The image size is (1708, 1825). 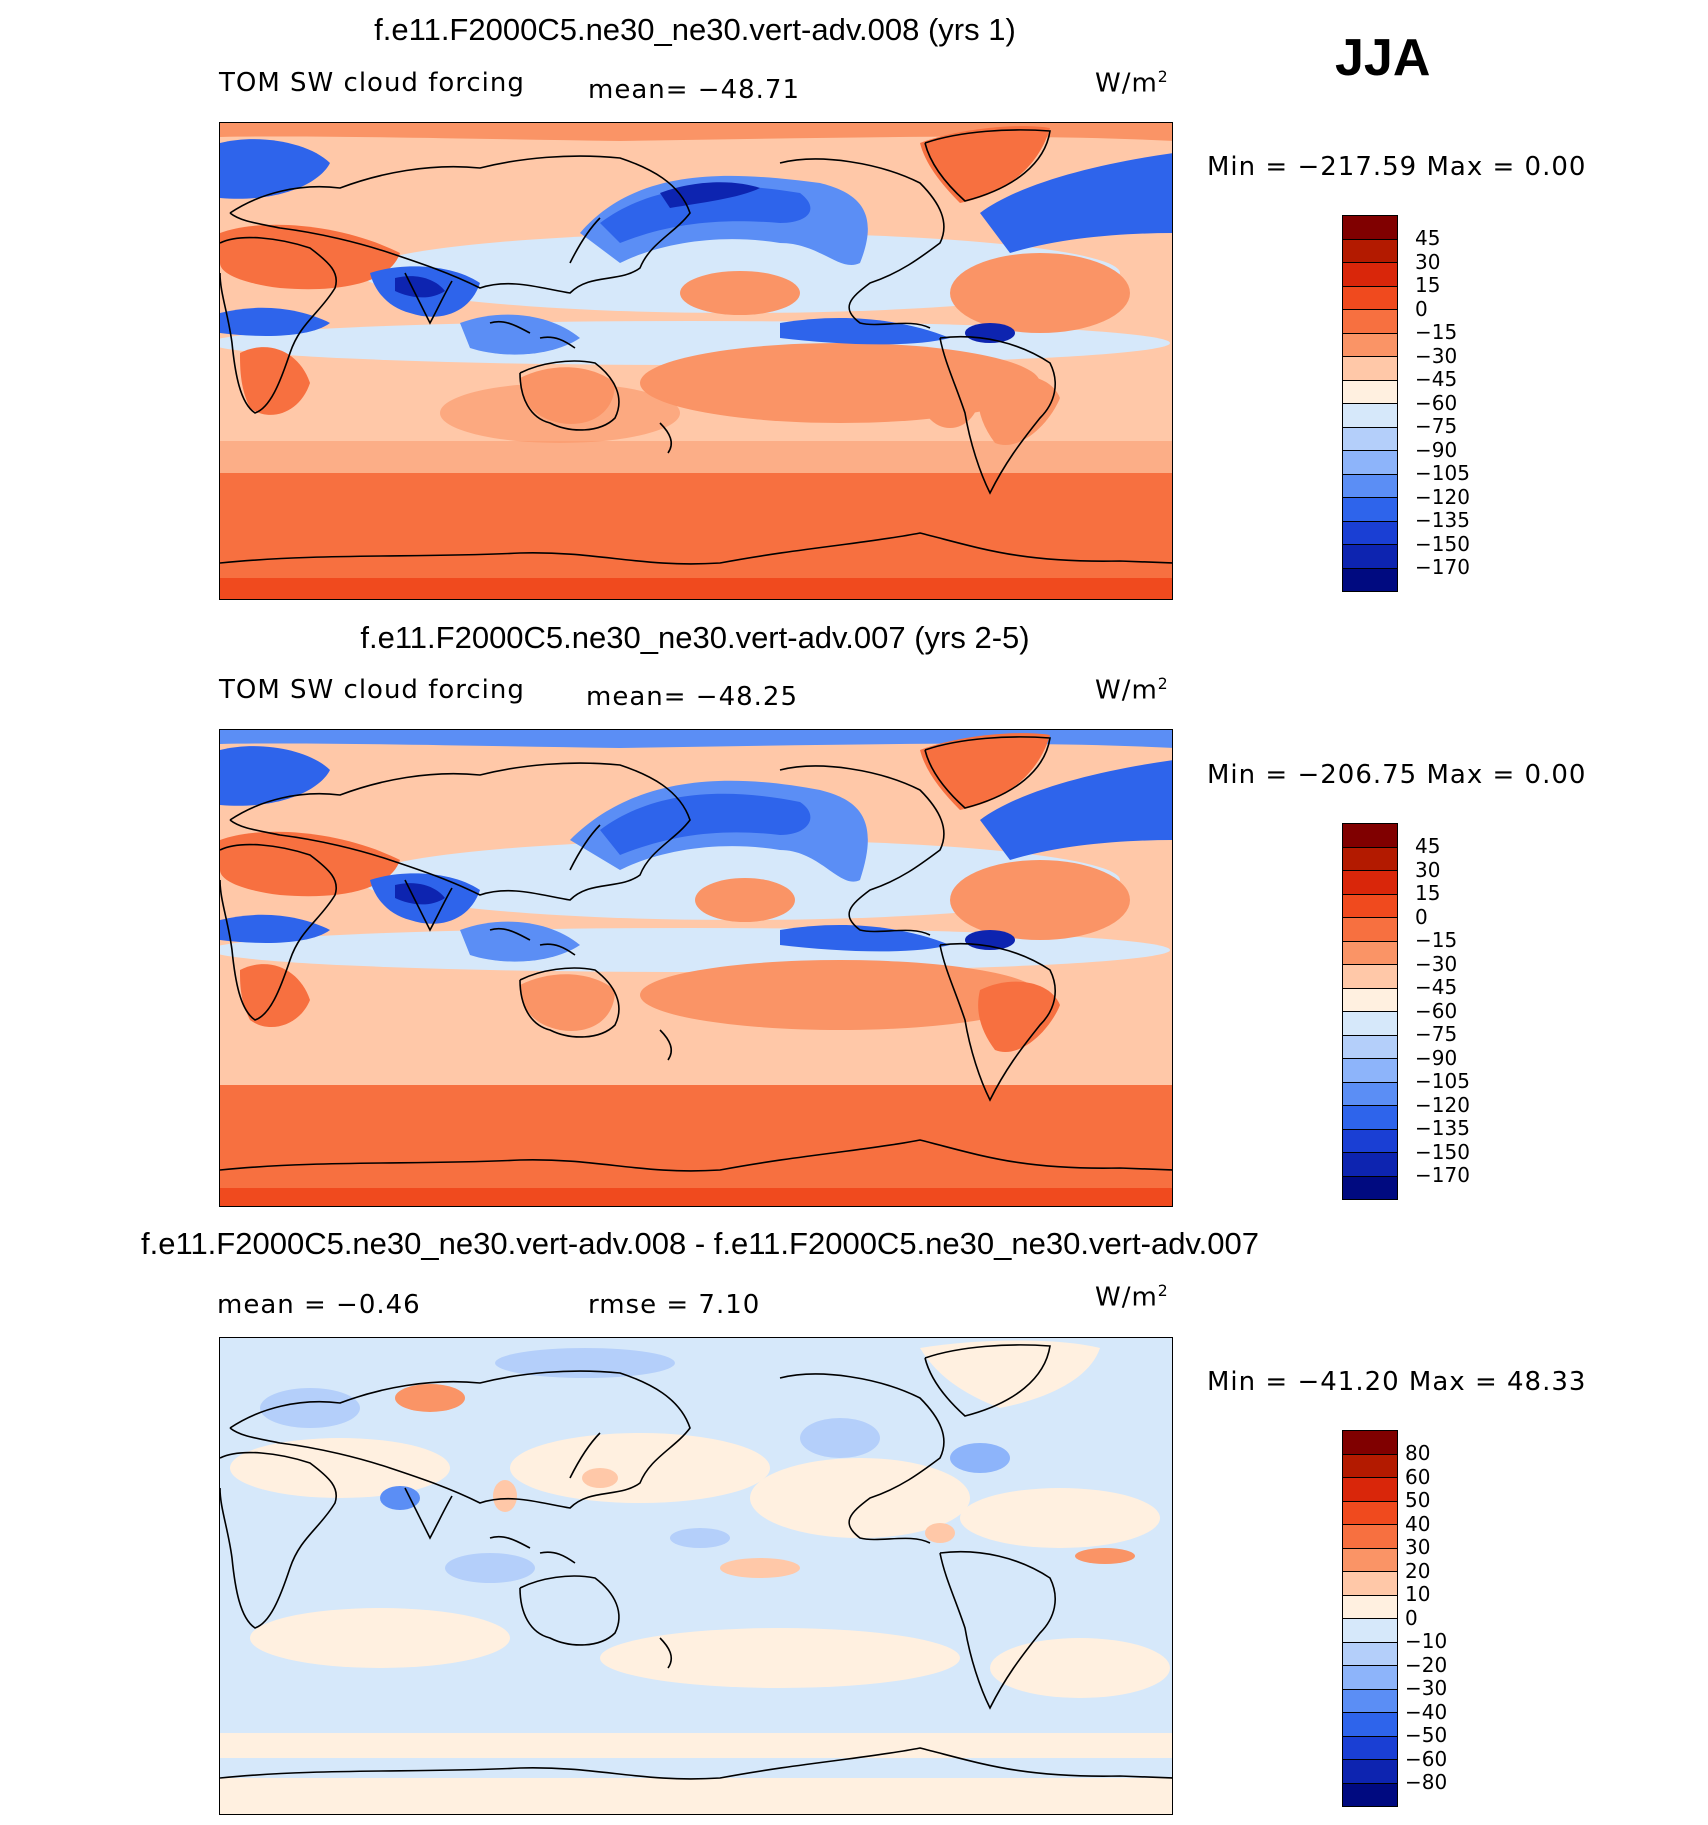 I want to click on panel2-minmax: Min = −206.75 Max = 0.00, so click(x=1397, y=775).